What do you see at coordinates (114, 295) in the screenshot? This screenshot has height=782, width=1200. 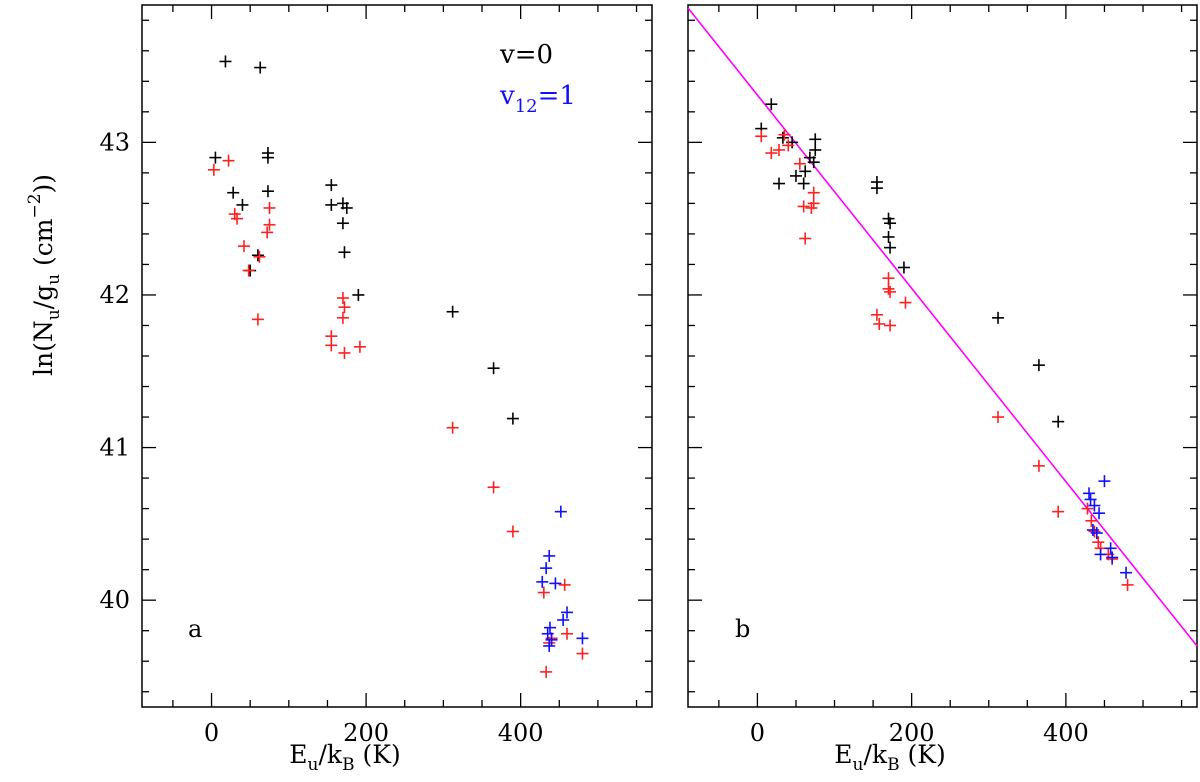 I see `y-tick-label: 42` at bounding box center [114, 295].